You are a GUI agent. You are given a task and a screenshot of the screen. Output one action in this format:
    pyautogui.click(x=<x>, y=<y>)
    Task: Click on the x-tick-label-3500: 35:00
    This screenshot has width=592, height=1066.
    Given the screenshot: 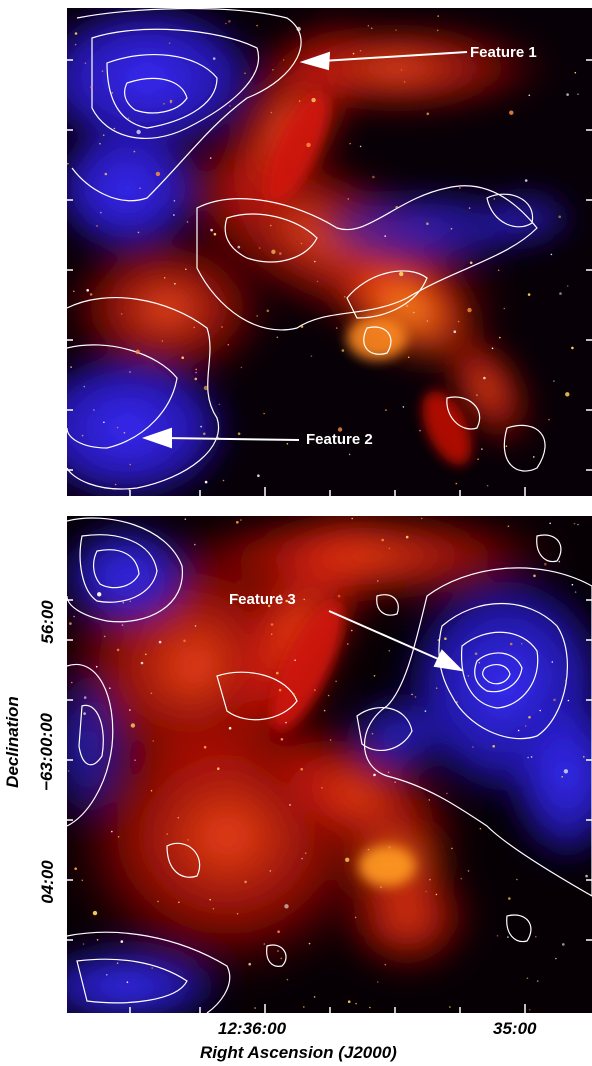 What is the action you would take?
    pyautogui.click(x=515, y=1028)
    